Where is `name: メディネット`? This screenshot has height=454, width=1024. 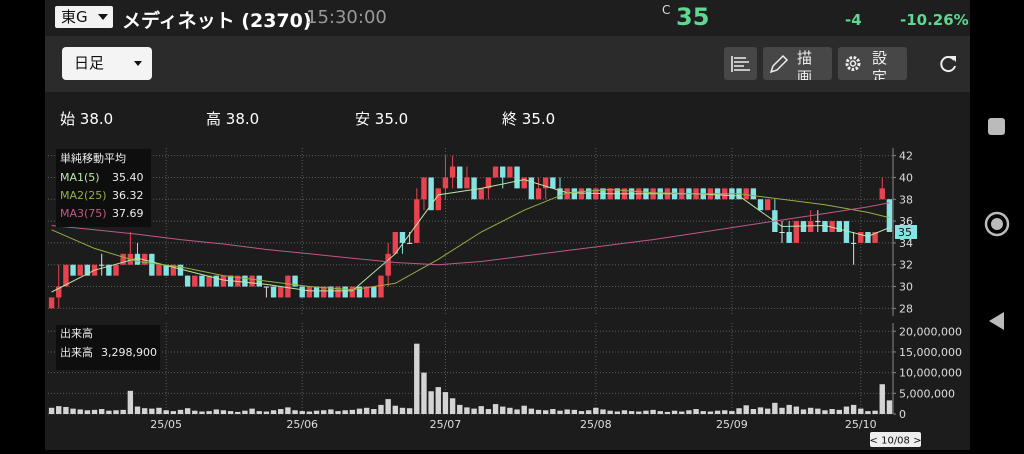 name: メディネット is located at coordinates (178, 21).